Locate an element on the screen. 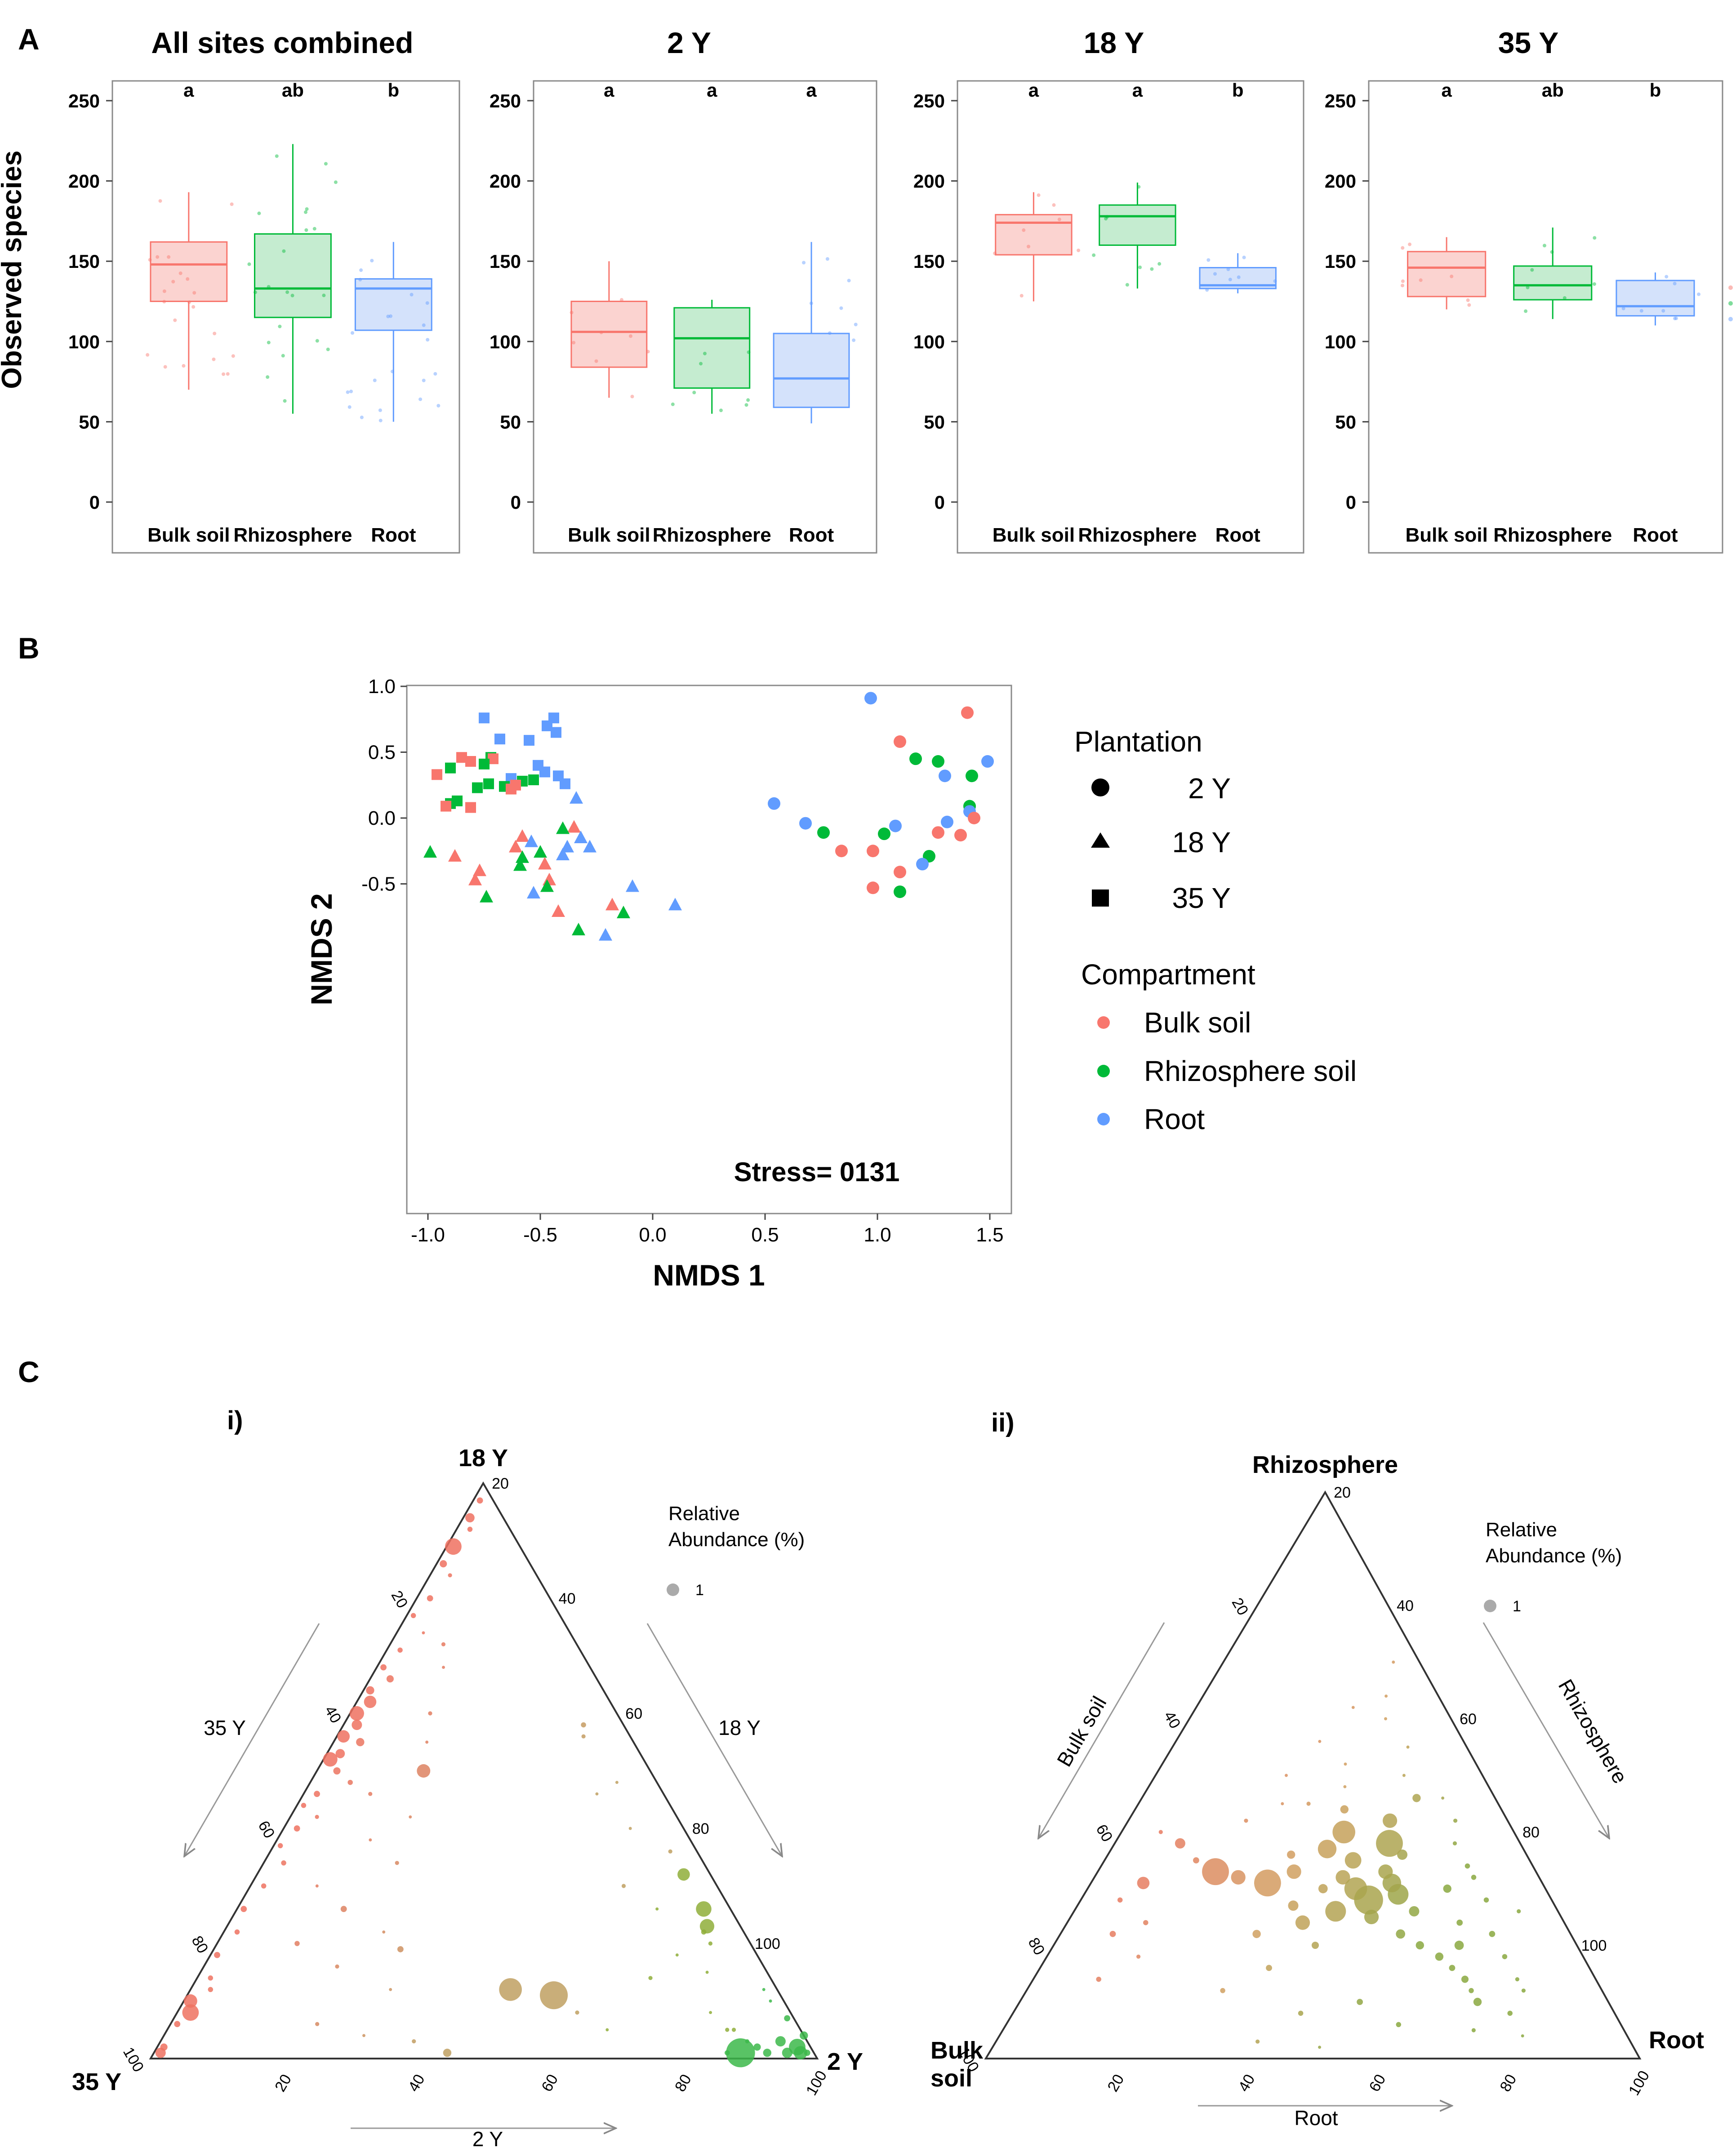 This screenshot has width=1736, height=2148. x-tick-label: 1.0 is located at coordinates (877, 1235).